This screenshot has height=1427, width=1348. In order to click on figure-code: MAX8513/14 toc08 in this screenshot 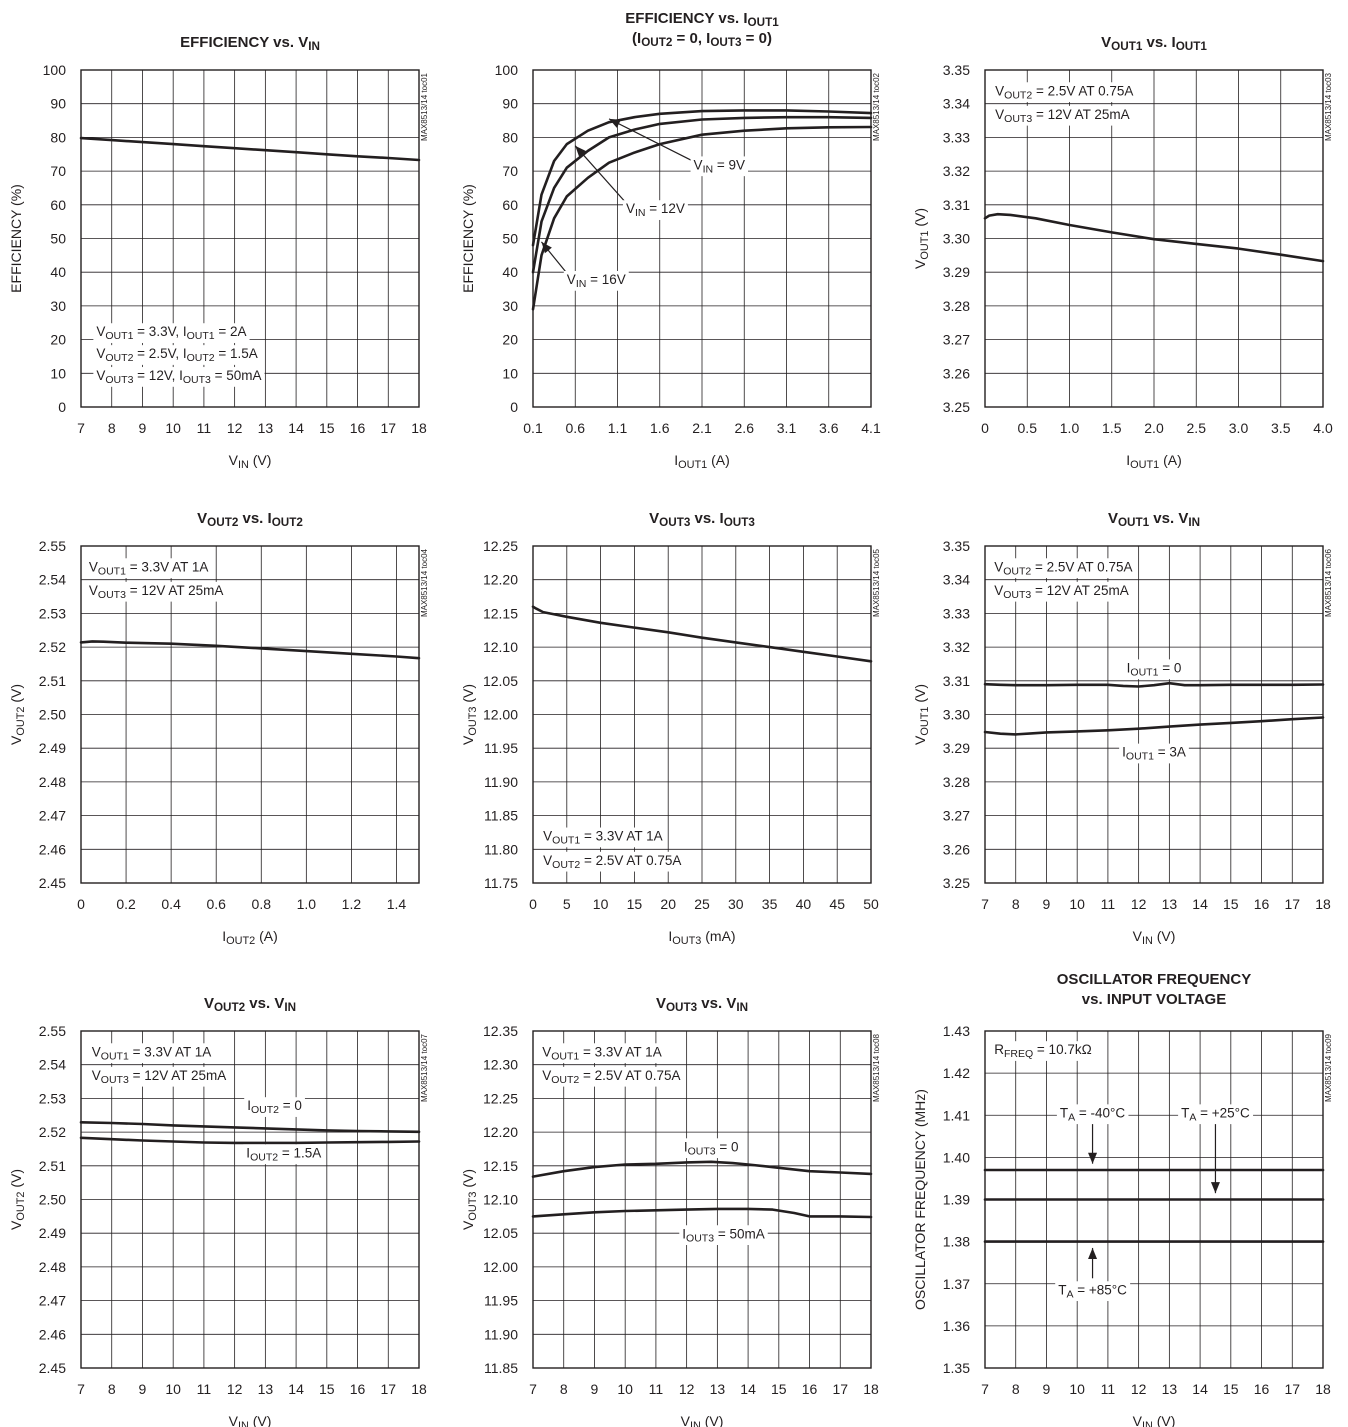, I will do `click(876, 1067)`.